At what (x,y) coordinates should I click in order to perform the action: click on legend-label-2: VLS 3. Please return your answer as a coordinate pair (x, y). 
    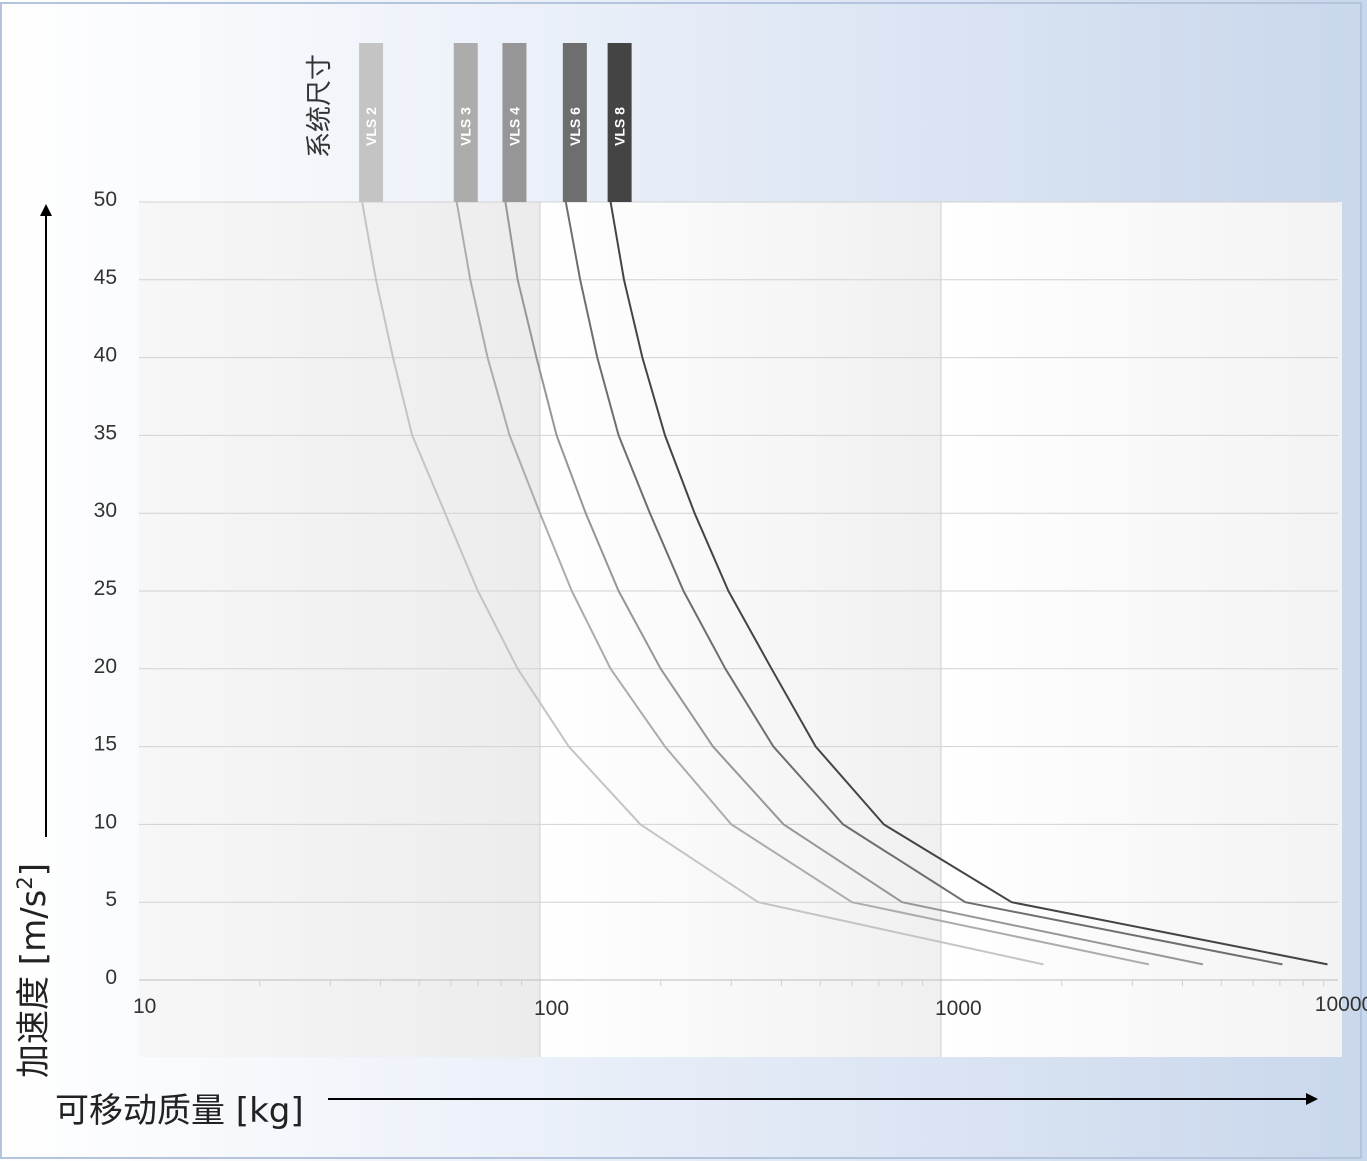
    Looking at the image, I should click on (466, 126).